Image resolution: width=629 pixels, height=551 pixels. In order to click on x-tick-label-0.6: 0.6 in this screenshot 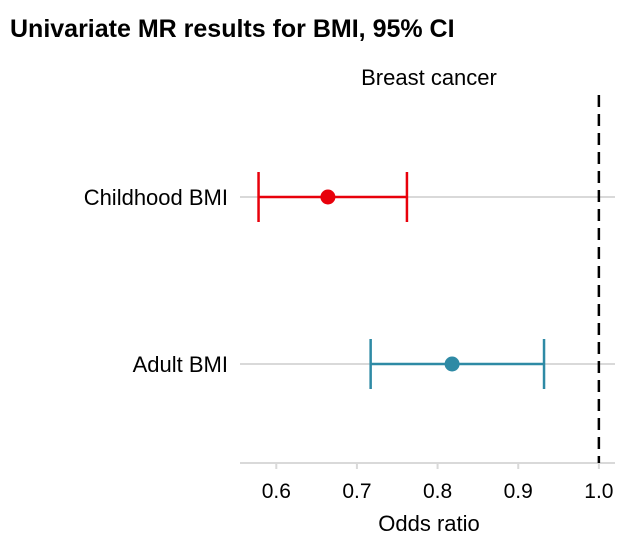, I will do `click(276, 491)`.